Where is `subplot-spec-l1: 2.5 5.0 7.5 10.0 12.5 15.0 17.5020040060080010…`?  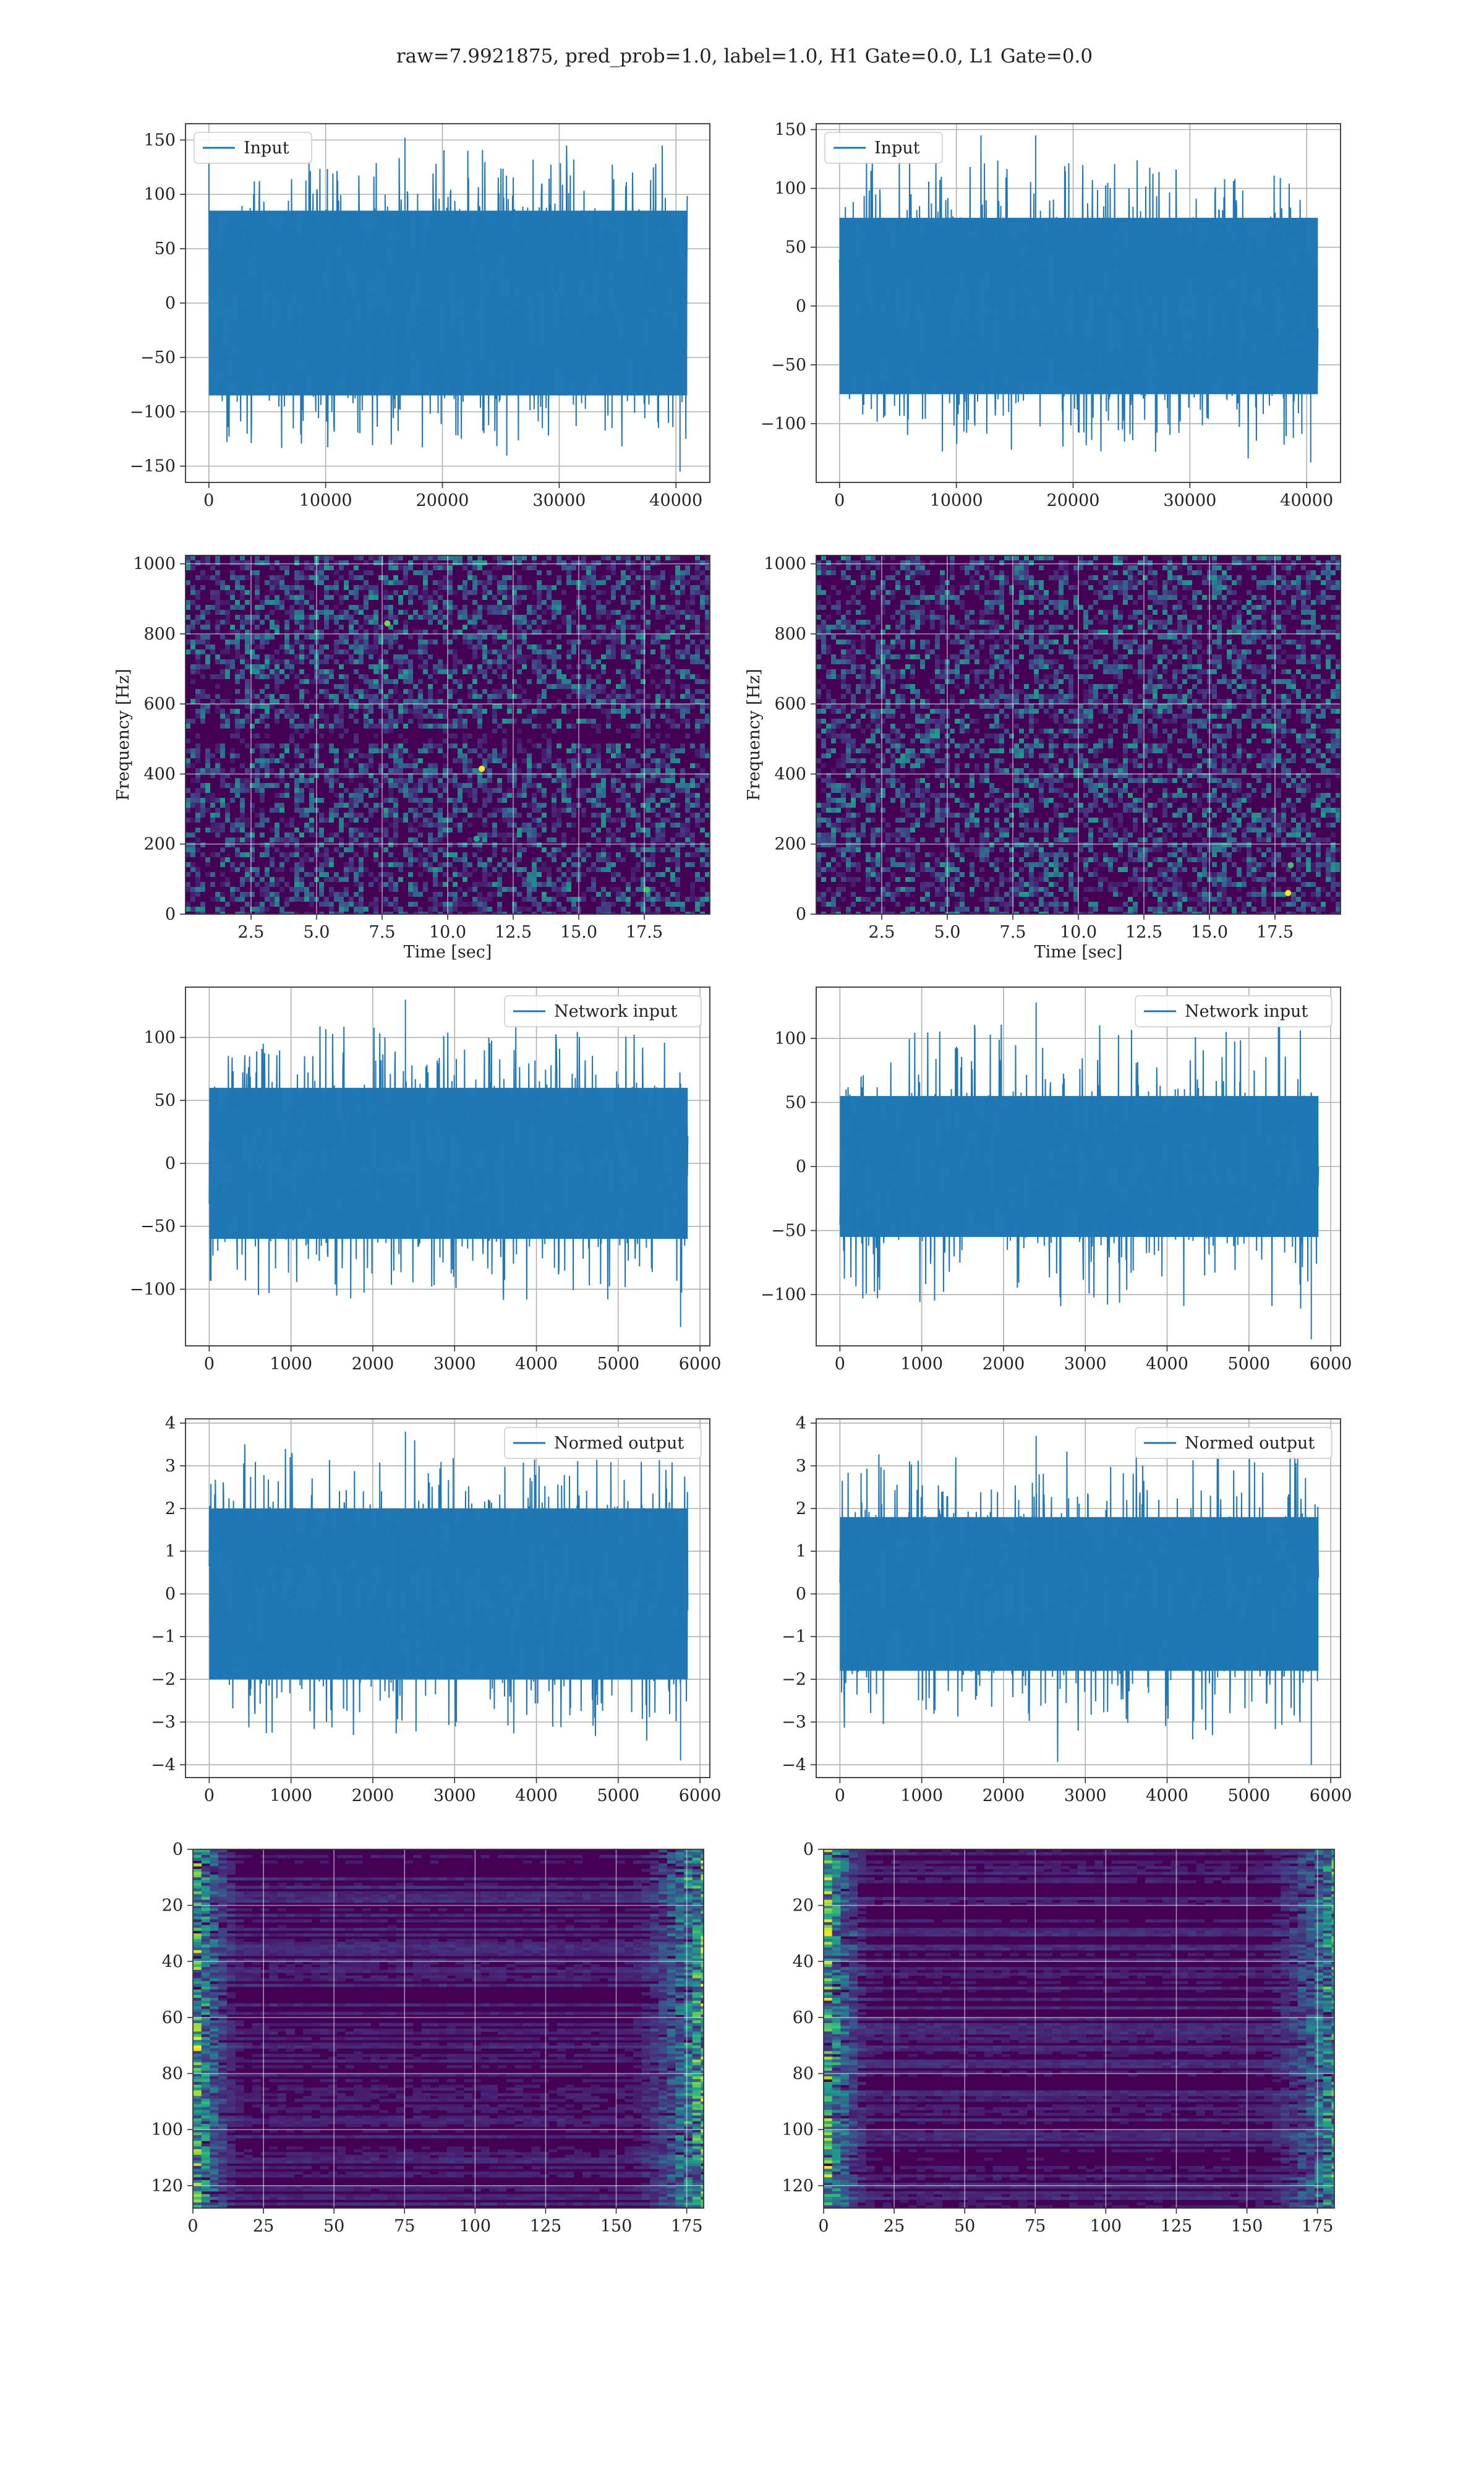 subplot-spec-l1: 2.5 5.0 7.5 10.0 12.5 15.0 17.5020040060080010… is located at coordinates (1042, 759).